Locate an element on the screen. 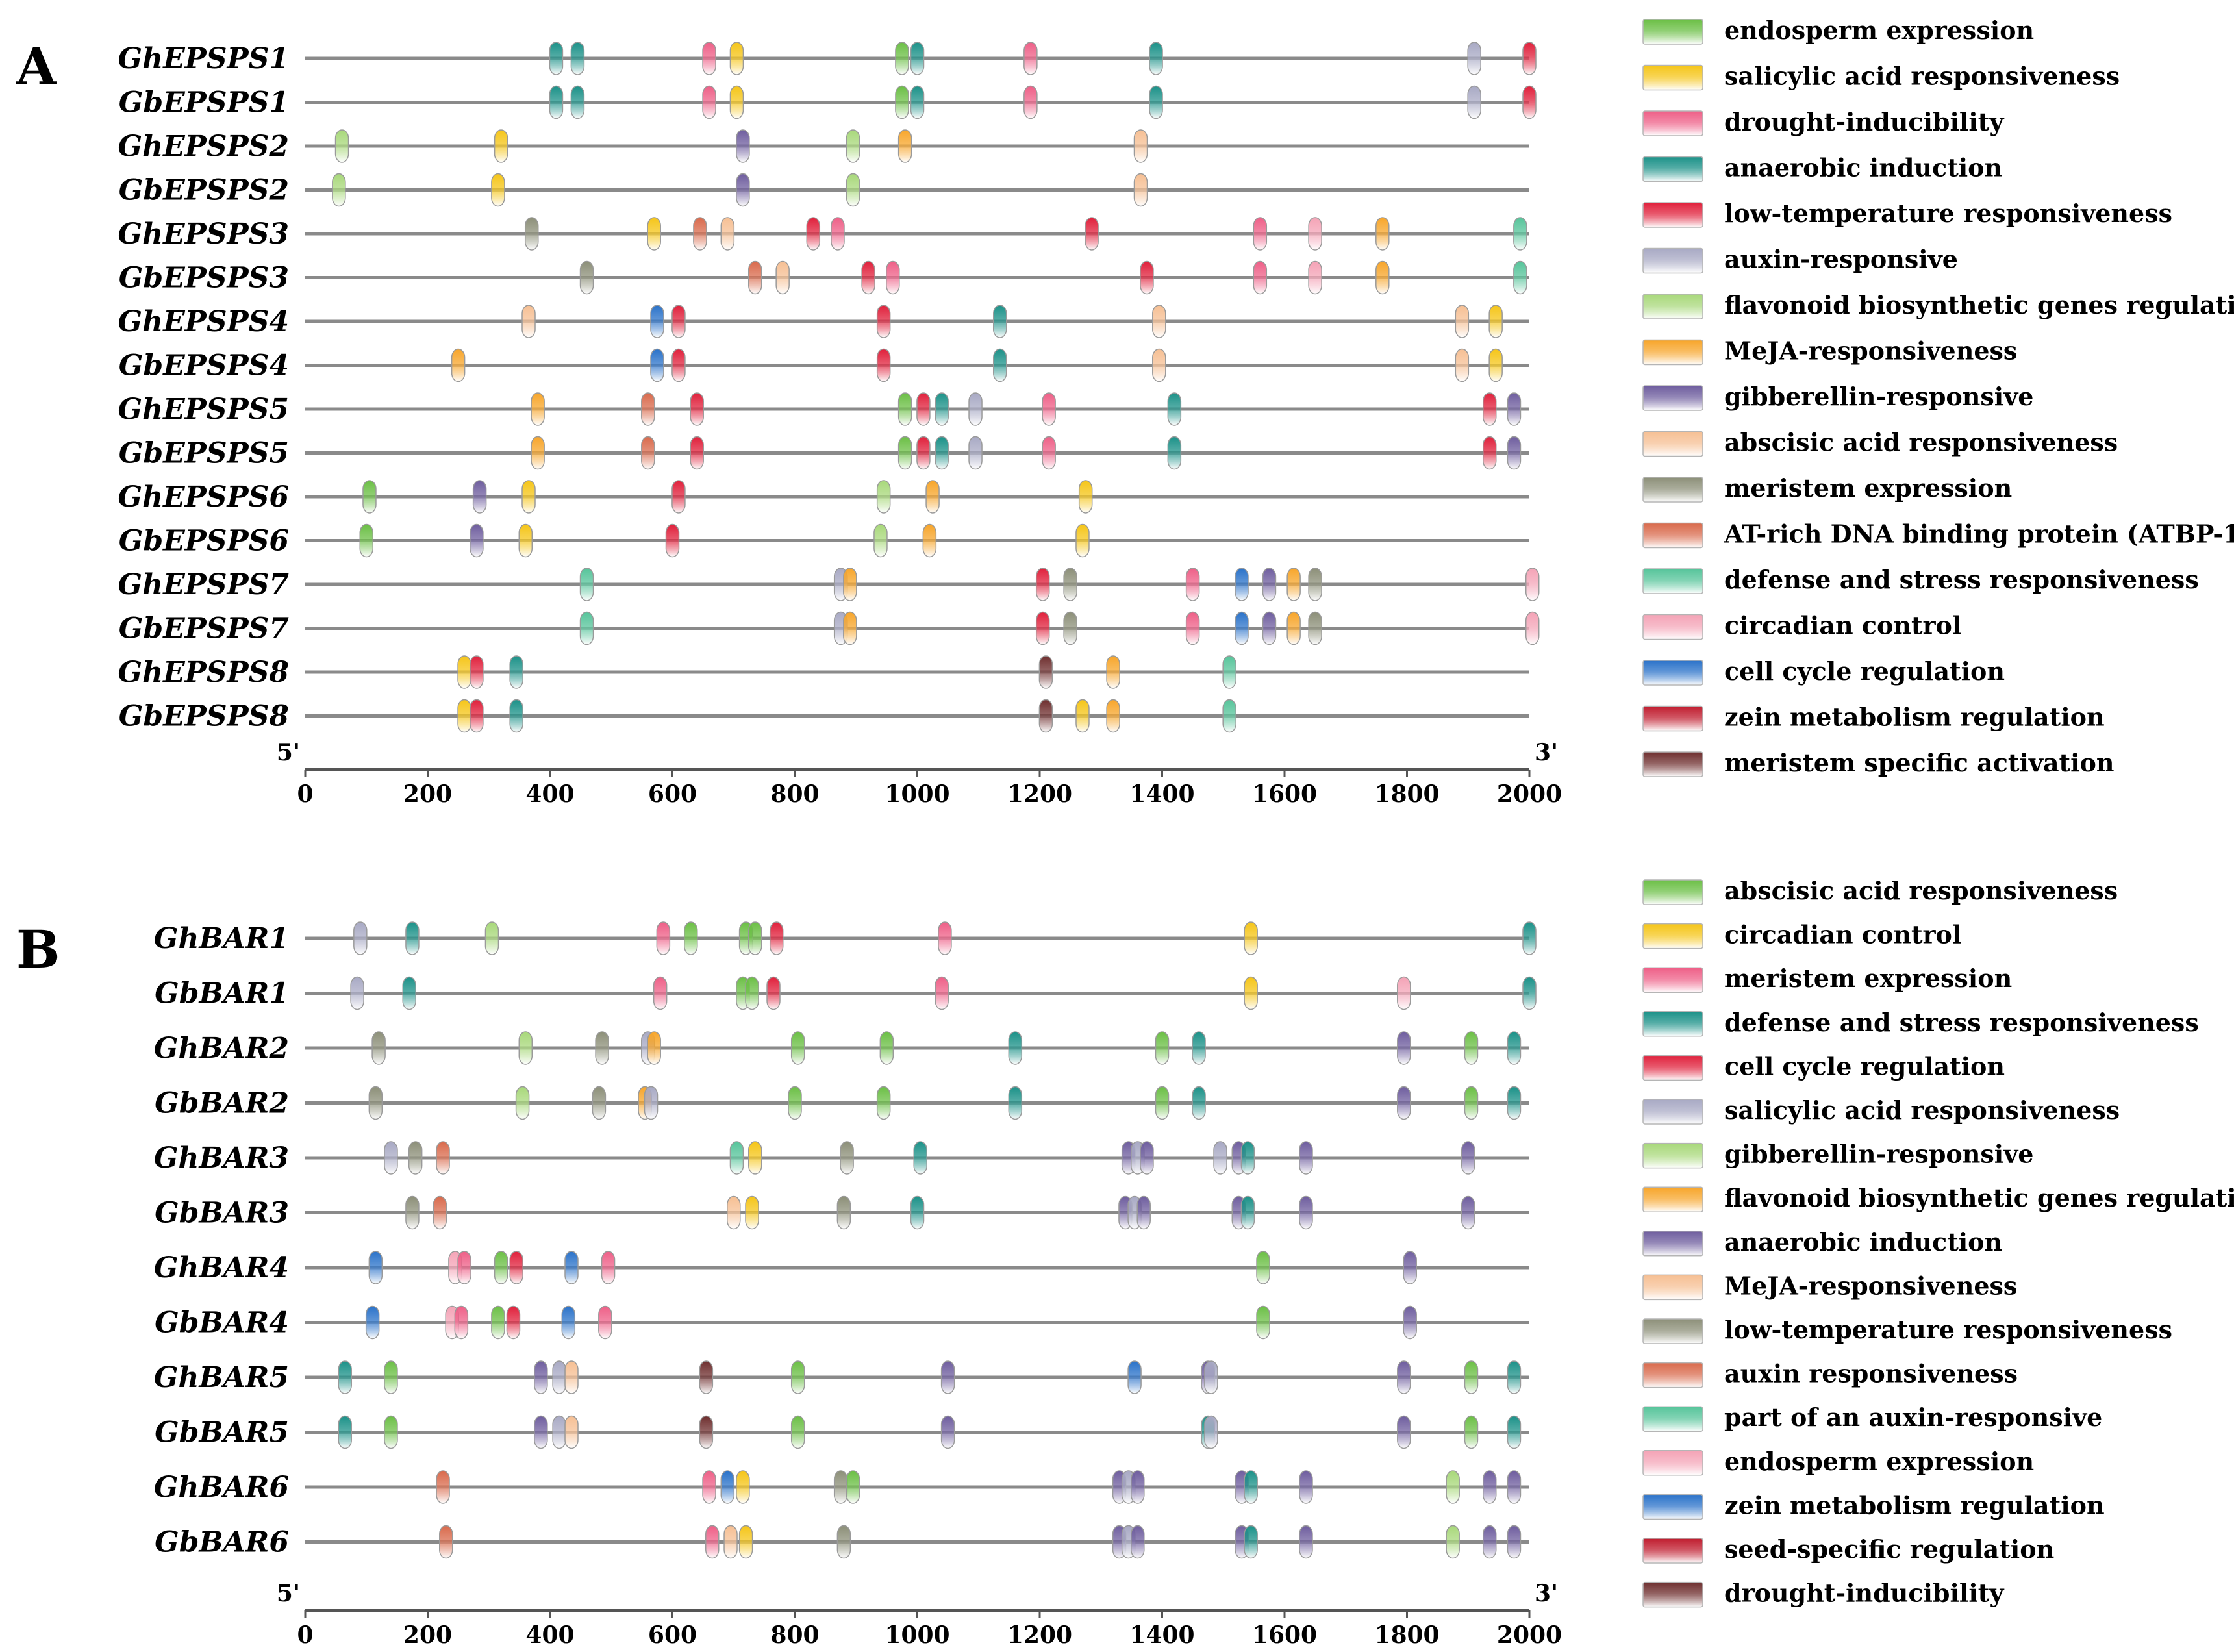  gene-label: GbBAR6 is located at coordinates (222, 1543).